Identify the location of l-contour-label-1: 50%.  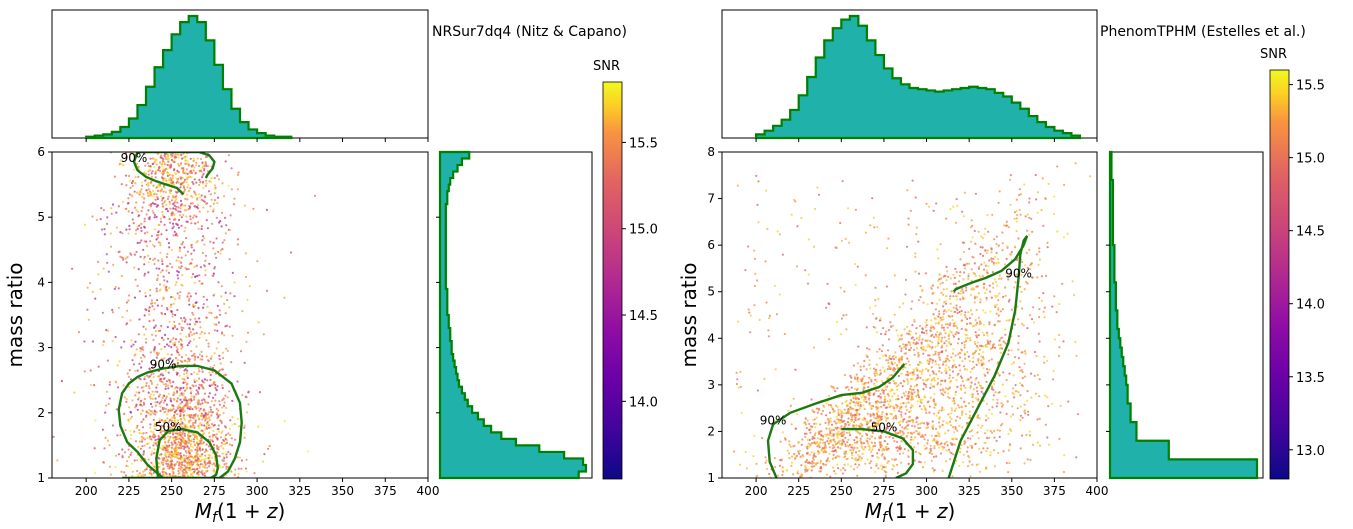
(168, 427).